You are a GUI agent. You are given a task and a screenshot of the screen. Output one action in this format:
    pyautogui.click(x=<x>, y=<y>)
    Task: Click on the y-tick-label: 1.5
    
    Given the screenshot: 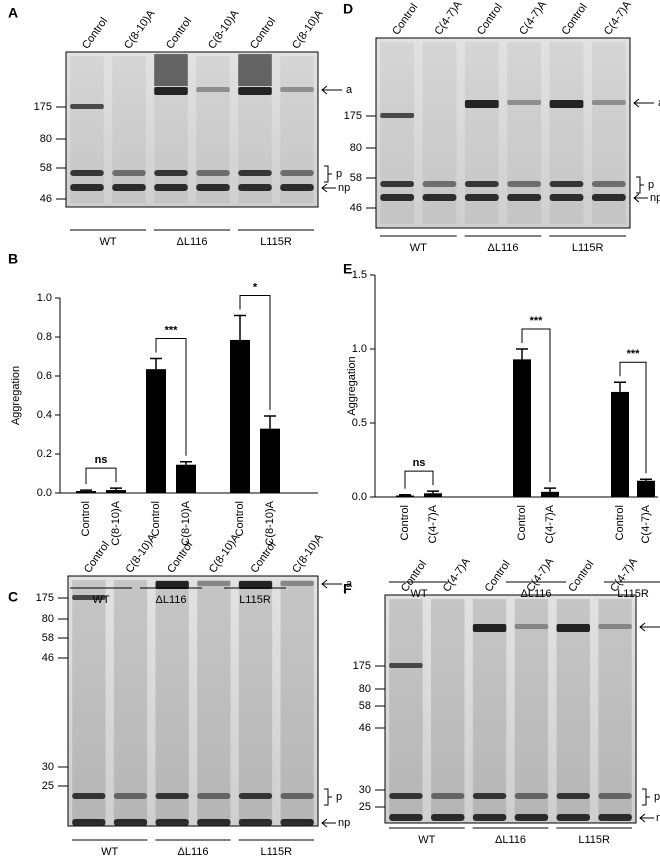 What is the action you would take?
    pyautogui.click(x=359, y=275)
    